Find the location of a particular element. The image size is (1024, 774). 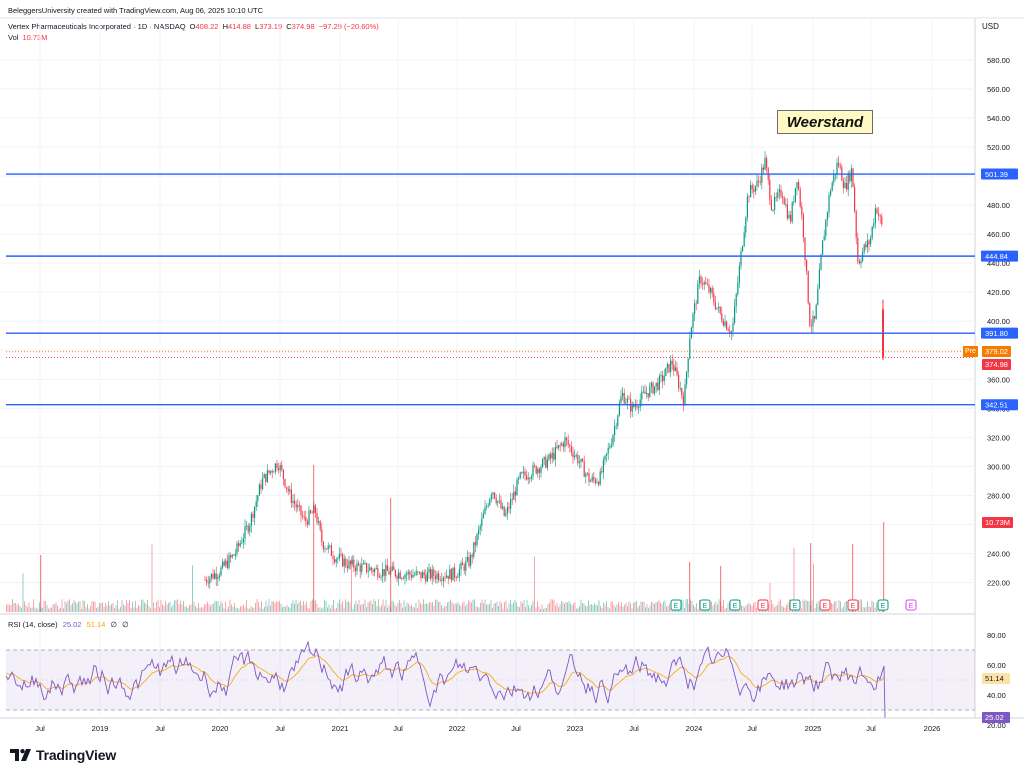

rsi-name: RSI (14, close) is located at coordinates (33, 624).